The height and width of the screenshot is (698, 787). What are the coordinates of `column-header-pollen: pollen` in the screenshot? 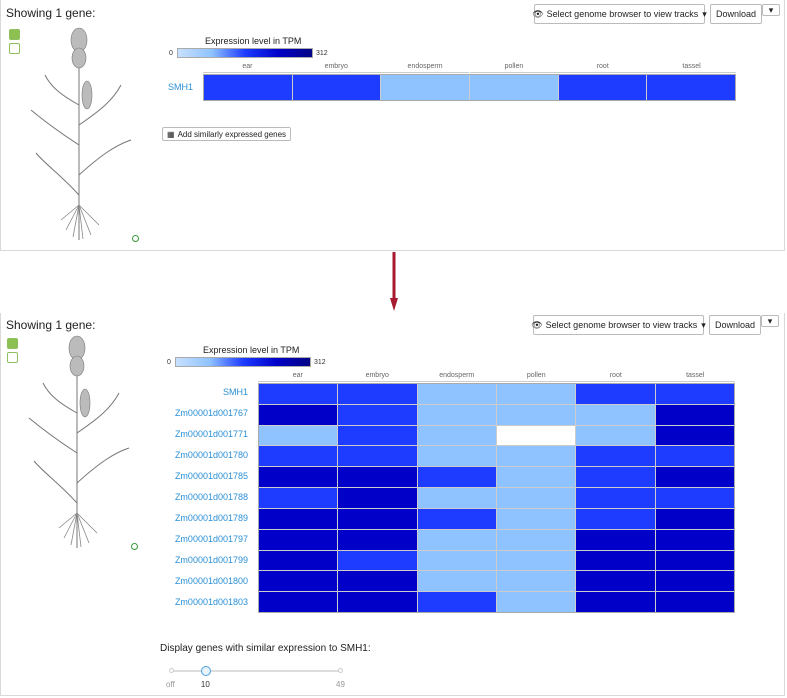 It's located at (536, 377).